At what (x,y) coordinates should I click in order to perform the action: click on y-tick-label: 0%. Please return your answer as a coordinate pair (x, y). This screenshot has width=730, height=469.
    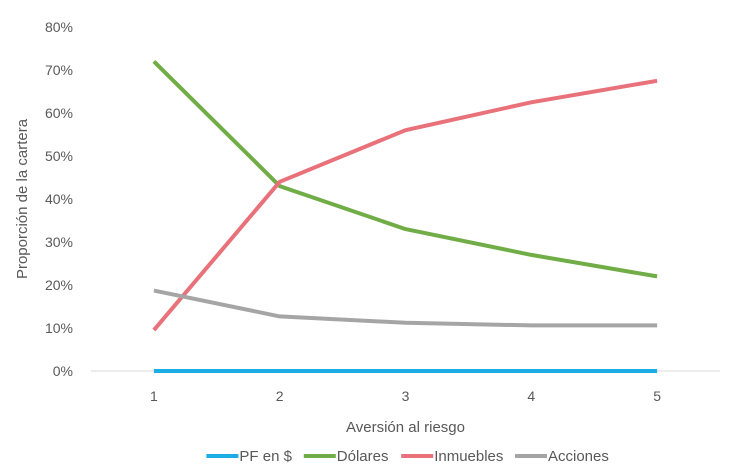
    Looking at the image, I should click on (63, 371).